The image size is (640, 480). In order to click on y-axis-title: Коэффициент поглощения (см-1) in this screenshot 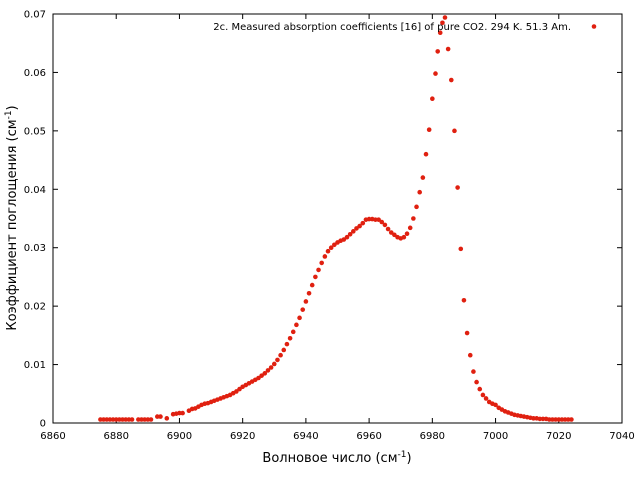, I will do `click(12, 217)`.